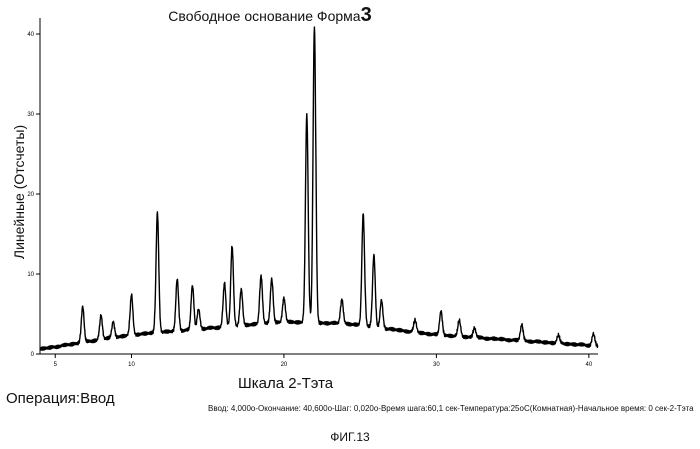 This screenshot has height=449, width=700. I want to click on y-tick-label: 10, so click(30, 275).